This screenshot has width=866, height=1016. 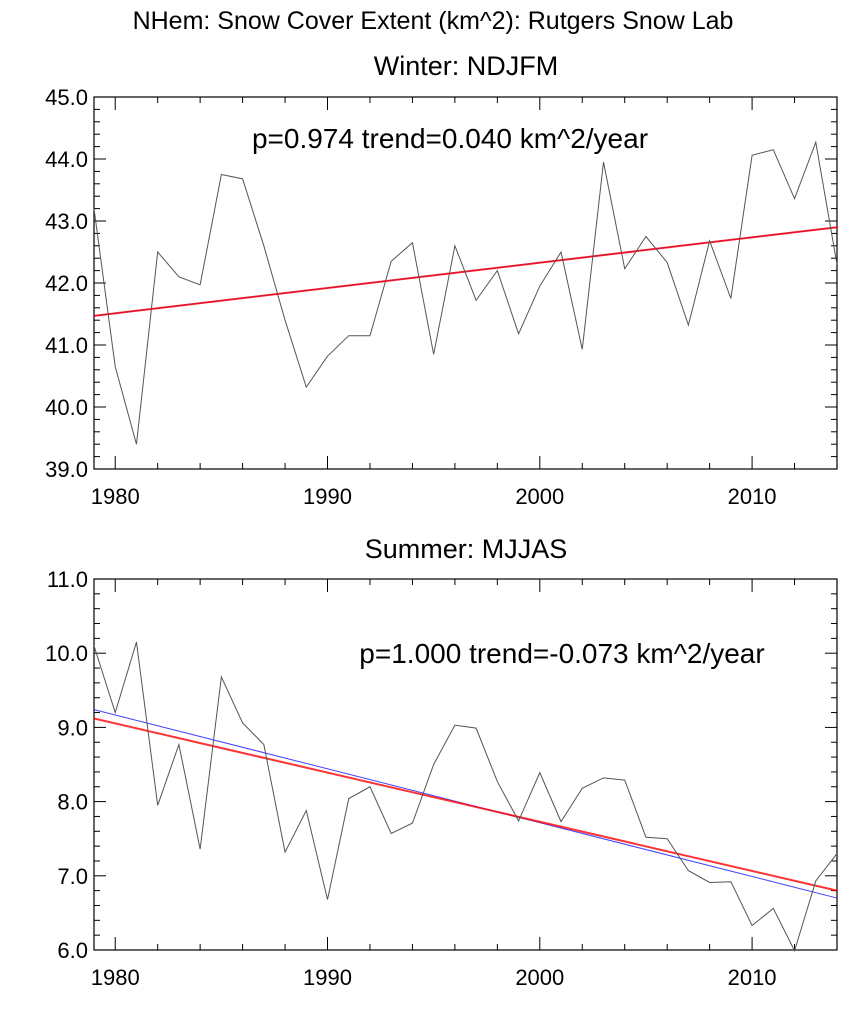 I want to click on summer-y-tick-label-3: 9.0, so click(x=72, y=727).